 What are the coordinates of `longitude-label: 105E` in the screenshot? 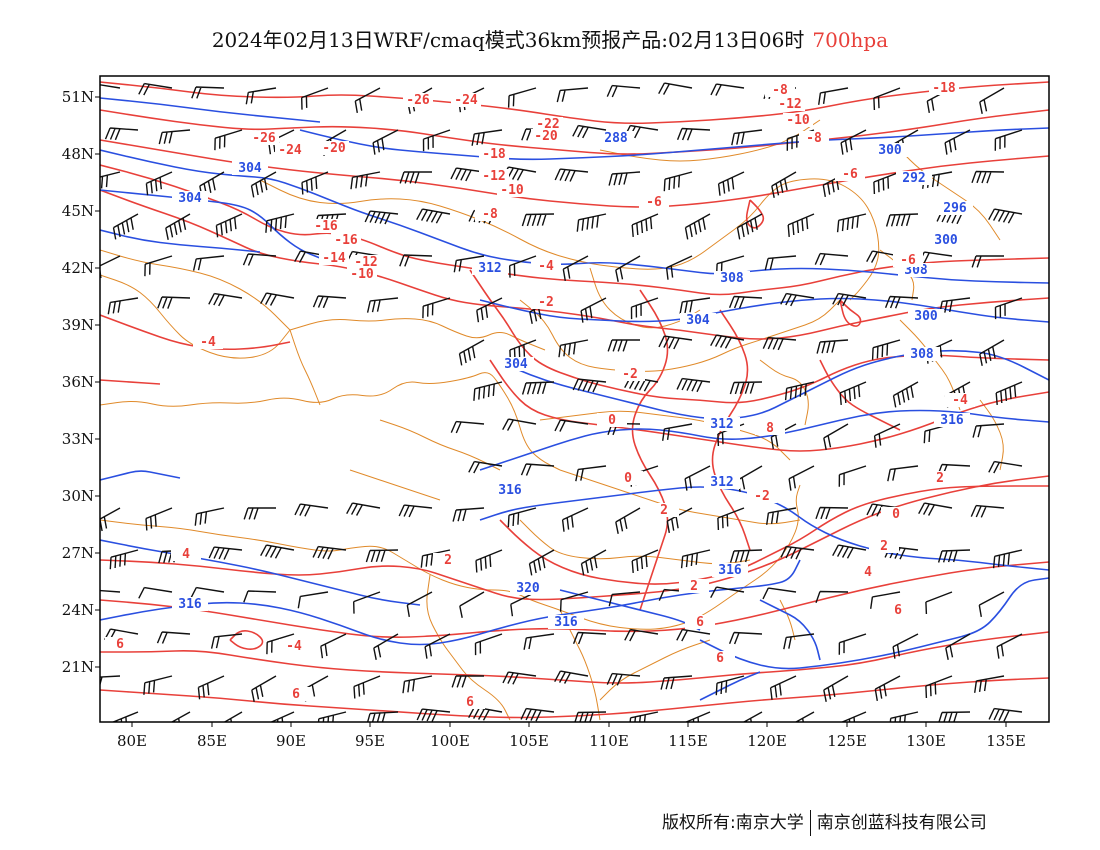 It's located at (529, 741).